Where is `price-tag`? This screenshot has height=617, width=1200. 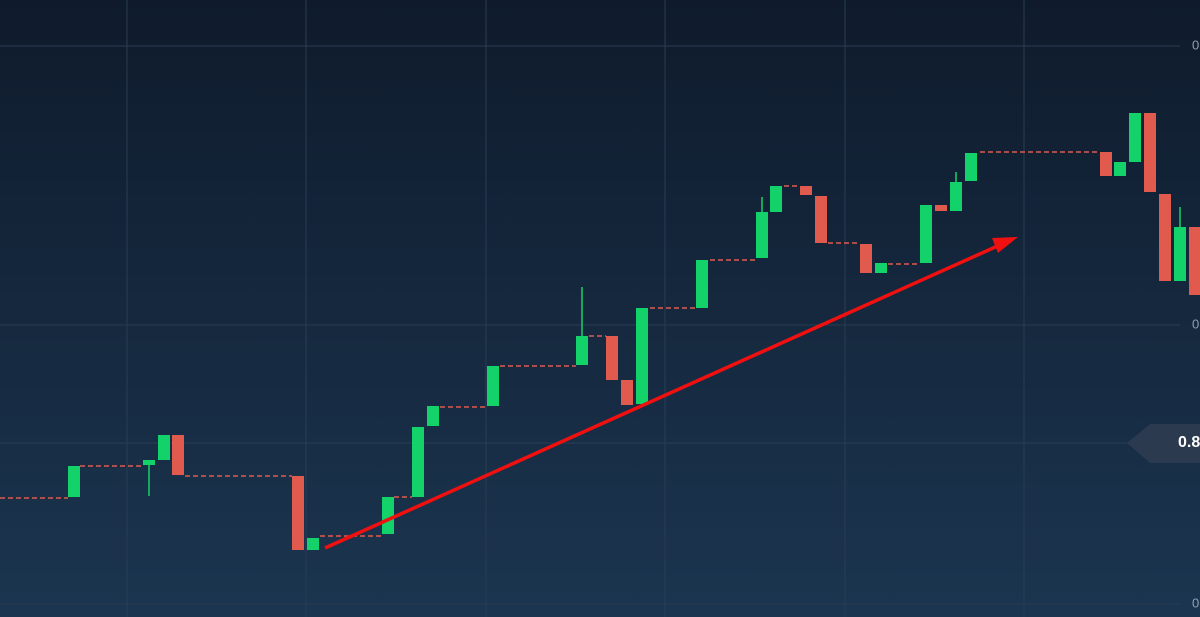 price-tag is located at coordinates (1163, 443).